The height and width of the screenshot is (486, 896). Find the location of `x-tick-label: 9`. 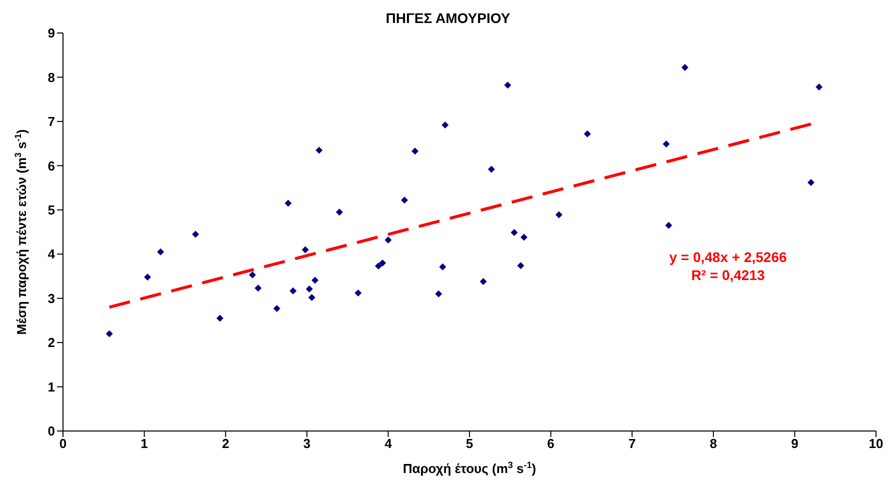

x-tick-label: 9 is located at coordinates (794, 444).